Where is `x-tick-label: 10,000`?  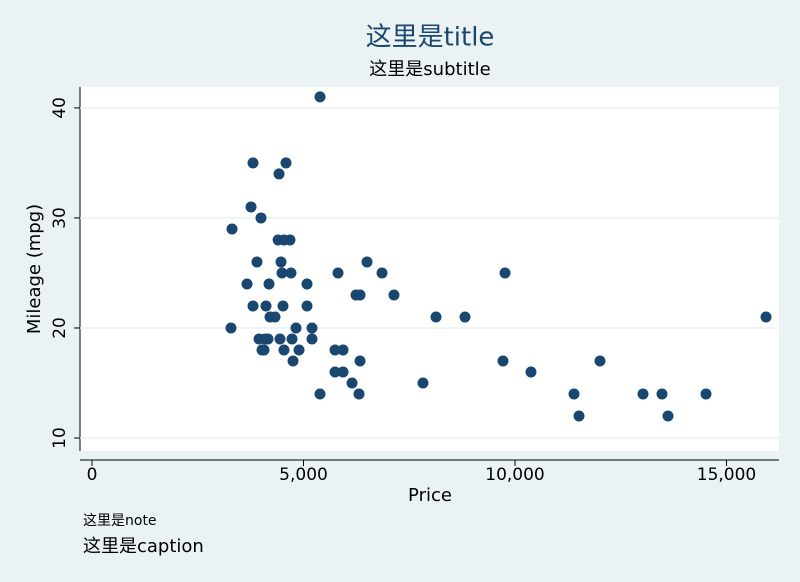 x-tick-label: 10,000 is located at coordinates (514, 475).